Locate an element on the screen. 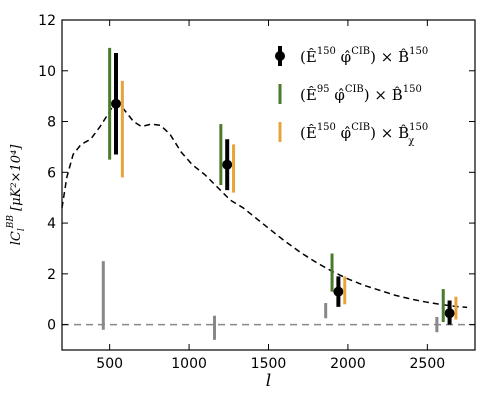  legend-label-part-1-5: 150 is located at coordinates (412, 89).